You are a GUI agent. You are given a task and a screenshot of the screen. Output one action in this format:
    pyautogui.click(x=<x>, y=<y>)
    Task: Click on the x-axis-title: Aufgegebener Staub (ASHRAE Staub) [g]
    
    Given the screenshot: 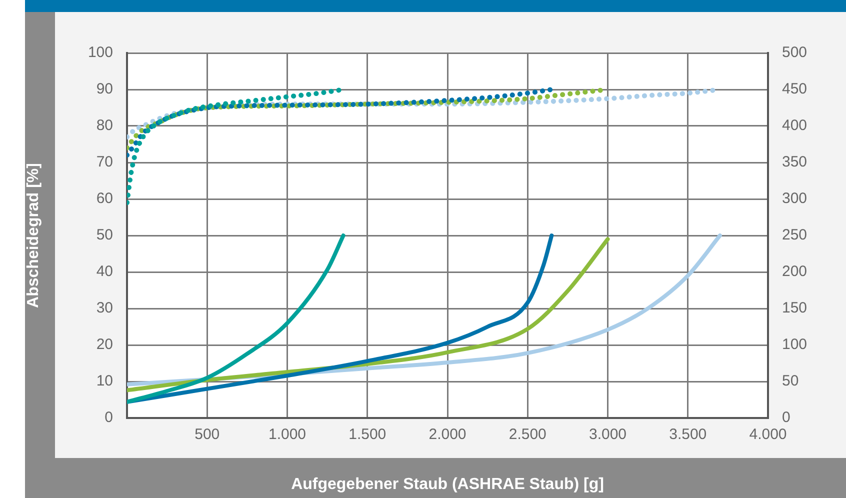 What is the action you would take?
    pyautogui.click(x=447, y=484)
    